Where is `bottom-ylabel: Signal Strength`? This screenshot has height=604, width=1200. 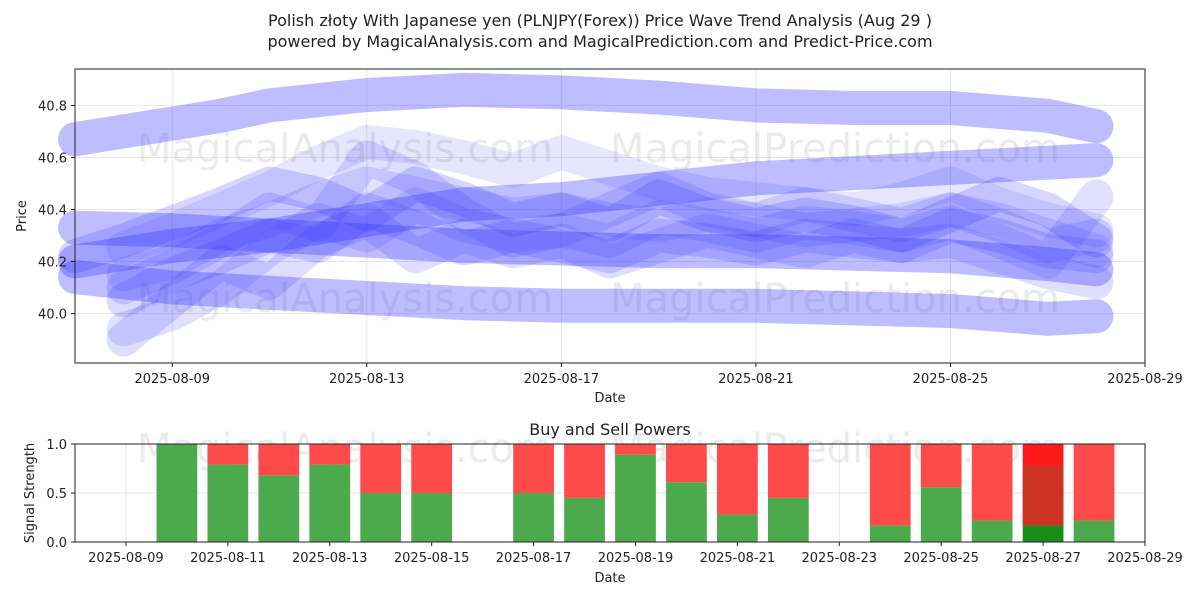
bottom-ylabel: Signal Strength is located at coordinates (30, 493).